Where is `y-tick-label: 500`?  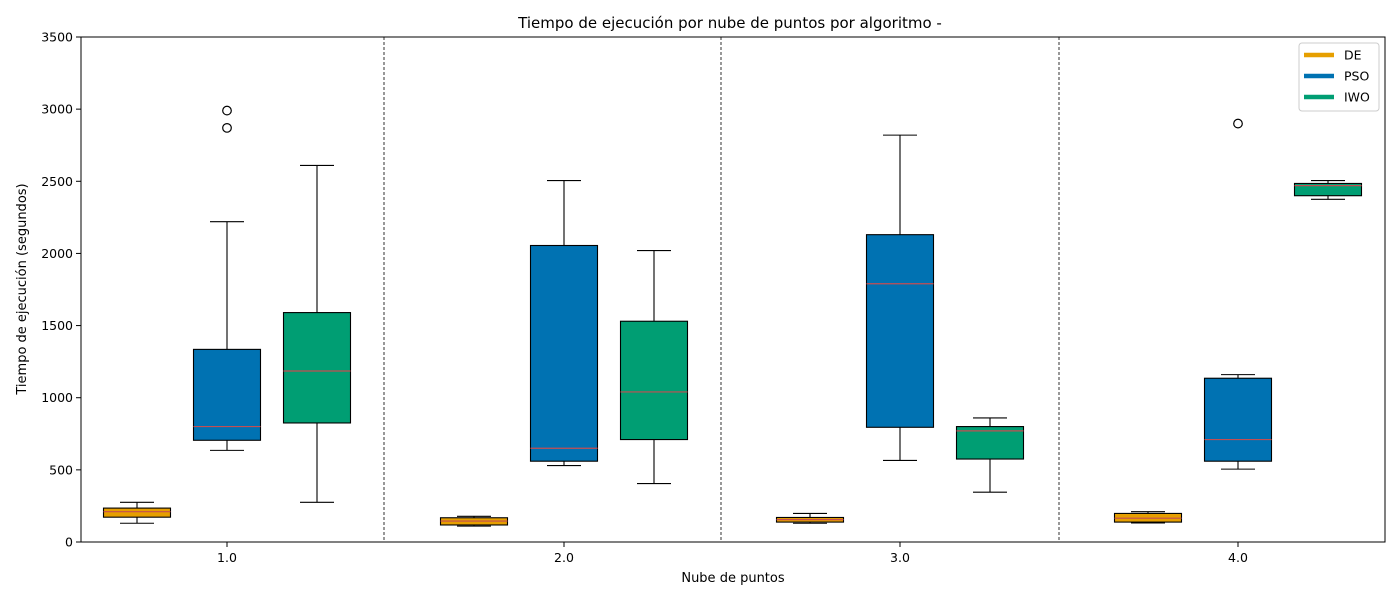
y-tick-label: 500 is located at coordinates (61, 469).